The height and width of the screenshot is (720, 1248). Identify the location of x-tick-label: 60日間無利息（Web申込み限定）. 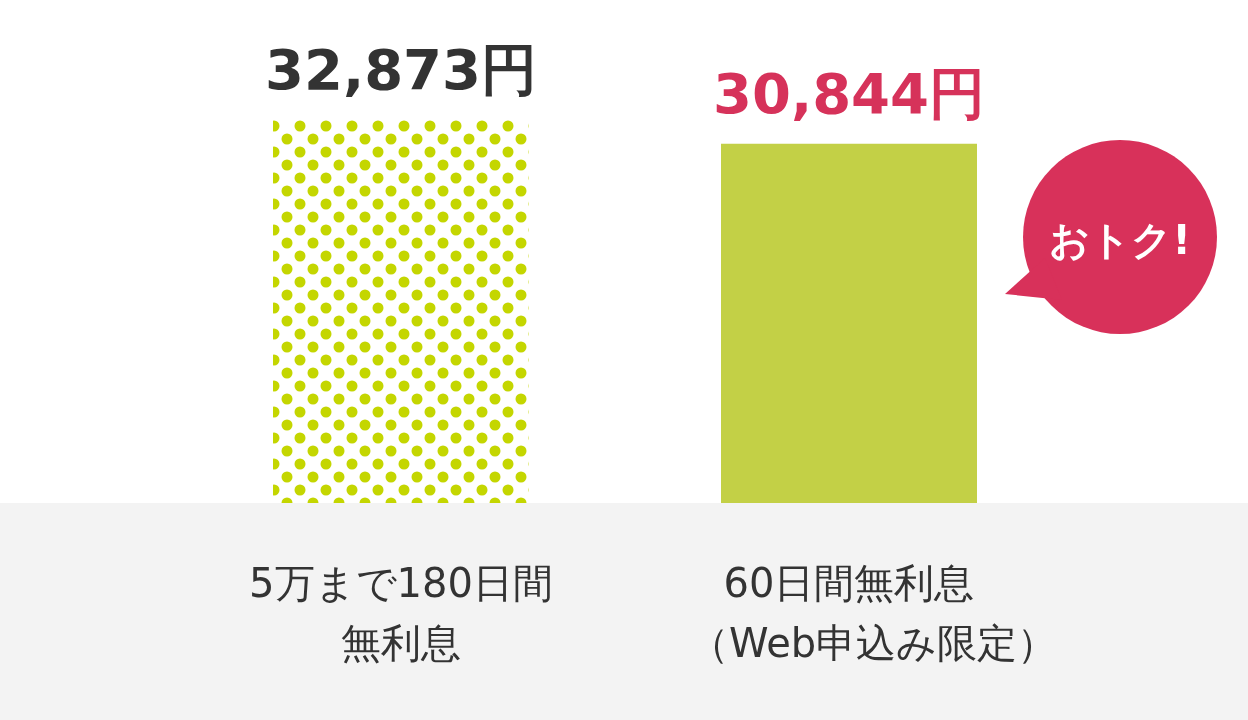
(873, 613).